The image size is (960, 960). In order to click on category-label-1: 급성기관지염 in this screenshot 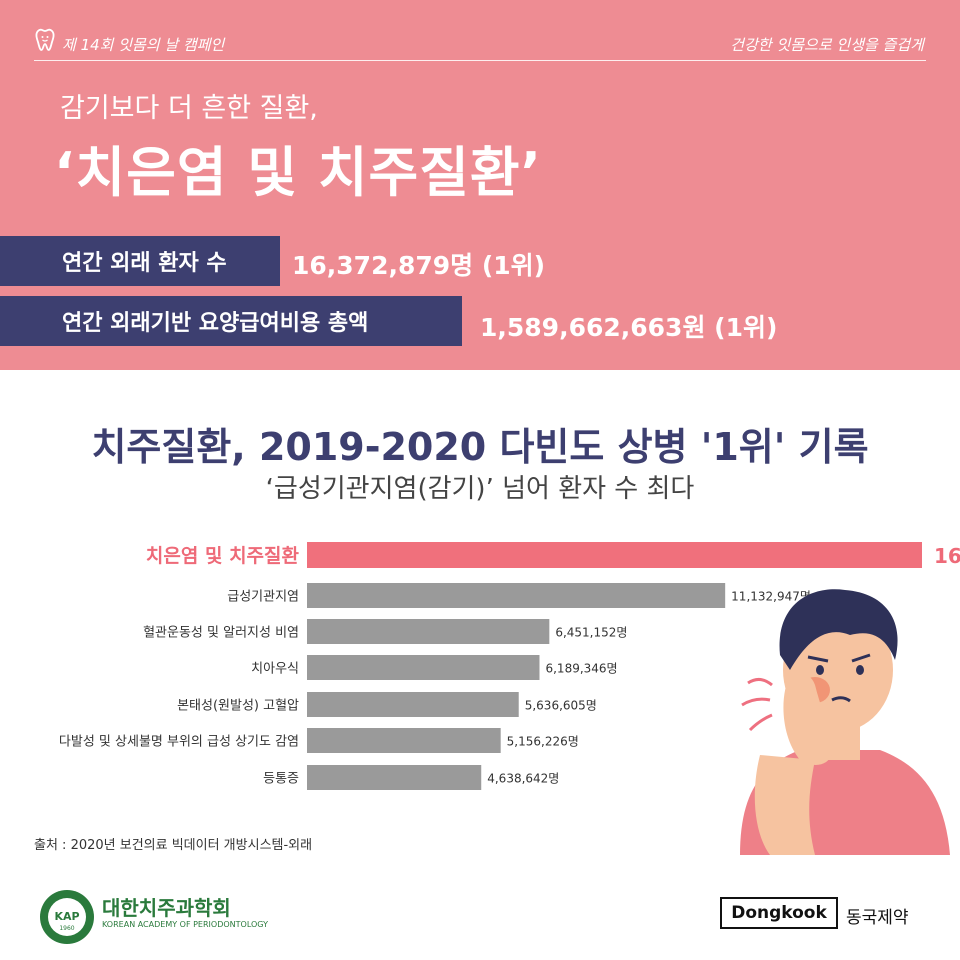, I will do `click(263, 597)`.